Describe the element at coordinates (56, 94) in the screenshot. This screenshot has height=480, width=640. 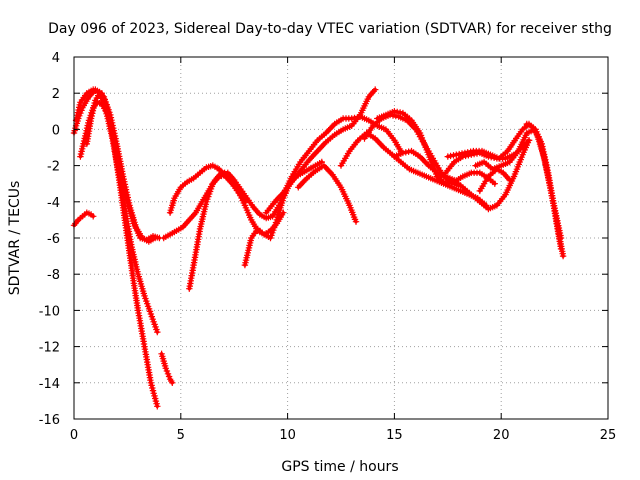
I see `y-tick-label: 2` at that location.